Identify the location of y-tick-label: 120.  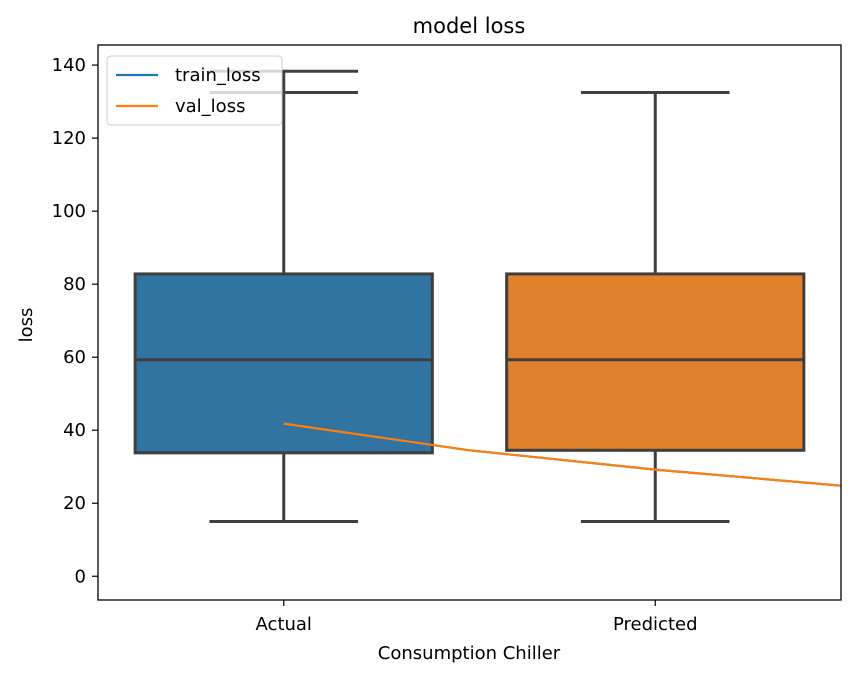
(69, 138).